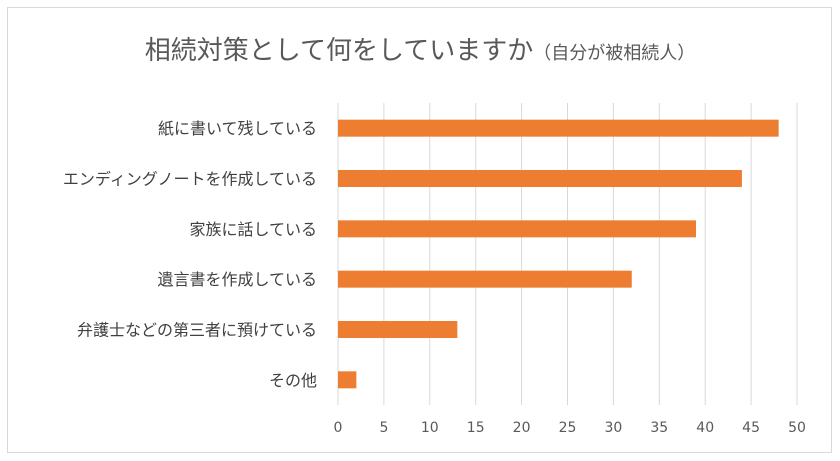 The width and height of the screenshot is (840, 461). I want to click on x-tick-label: 35, so click(659, 428).